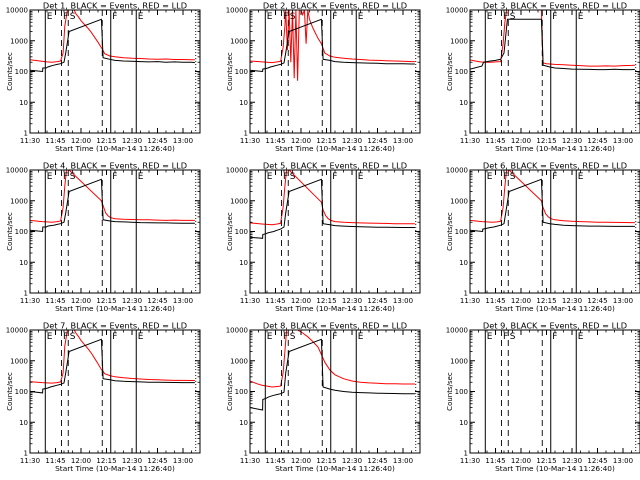  Describe the element at coordinates (555, 326) in the screenshot. I see `panel-title: Det 9, BLACK = Events, RED = LLD` at that location.